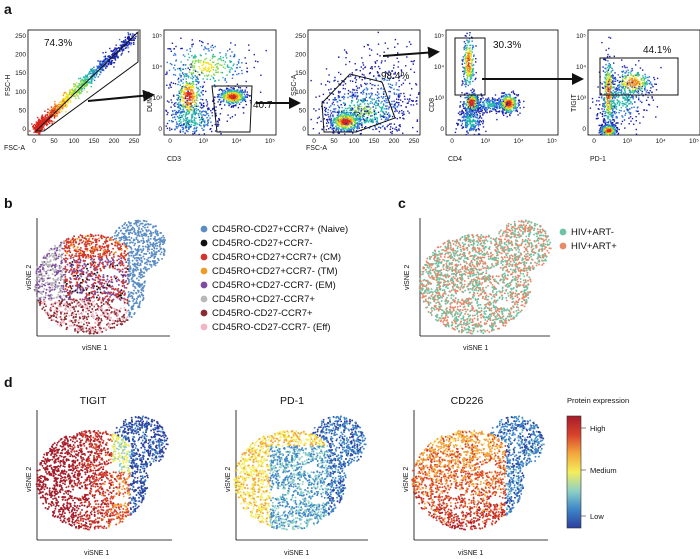  I want to click on y-tick-label: 50, so click(23, 110).